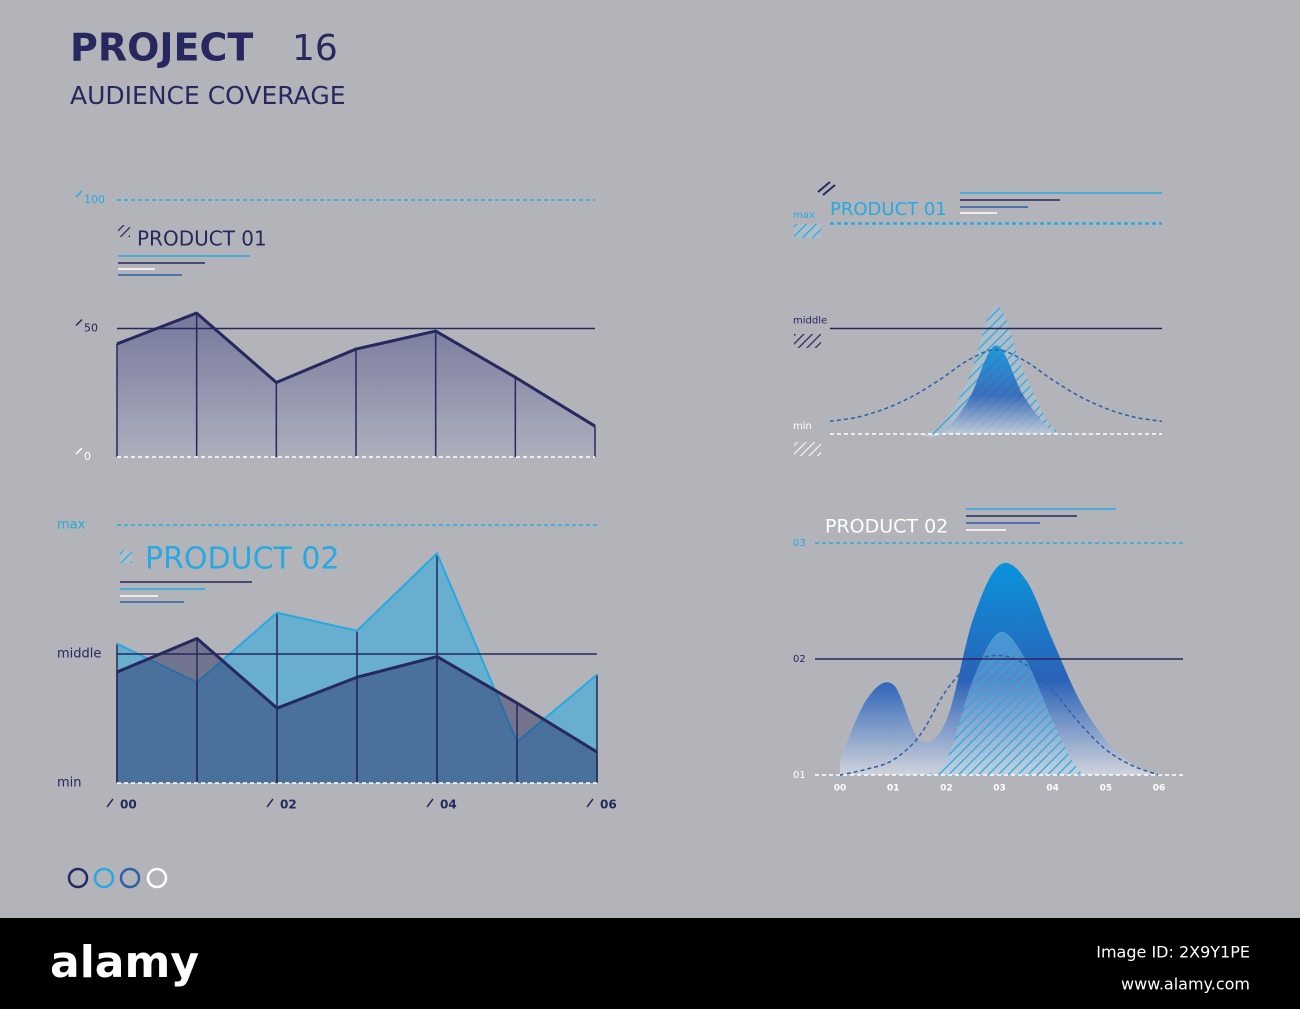 The height and width of the screenshot is (1009, 1300). I want to click on footer-image-id: Image ID: 2X9Y1PE, so click(1173, 952).